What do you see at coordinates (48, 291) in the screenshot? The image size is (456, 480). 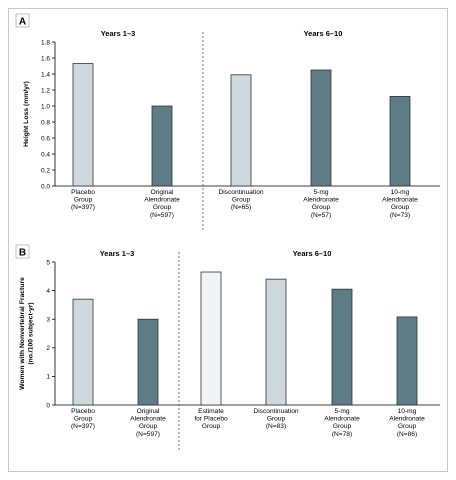 I see `y-tick-label: 4` at bounding box center [48, 291].